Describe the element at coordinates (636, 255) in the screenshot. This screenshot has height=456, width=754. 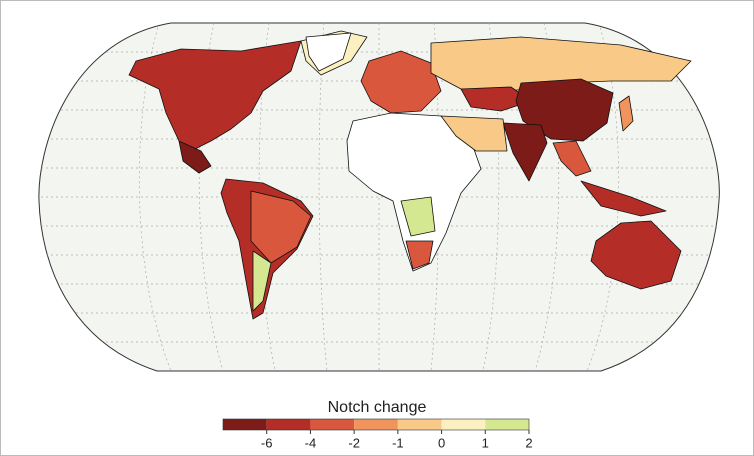
I see `australia` at that location.